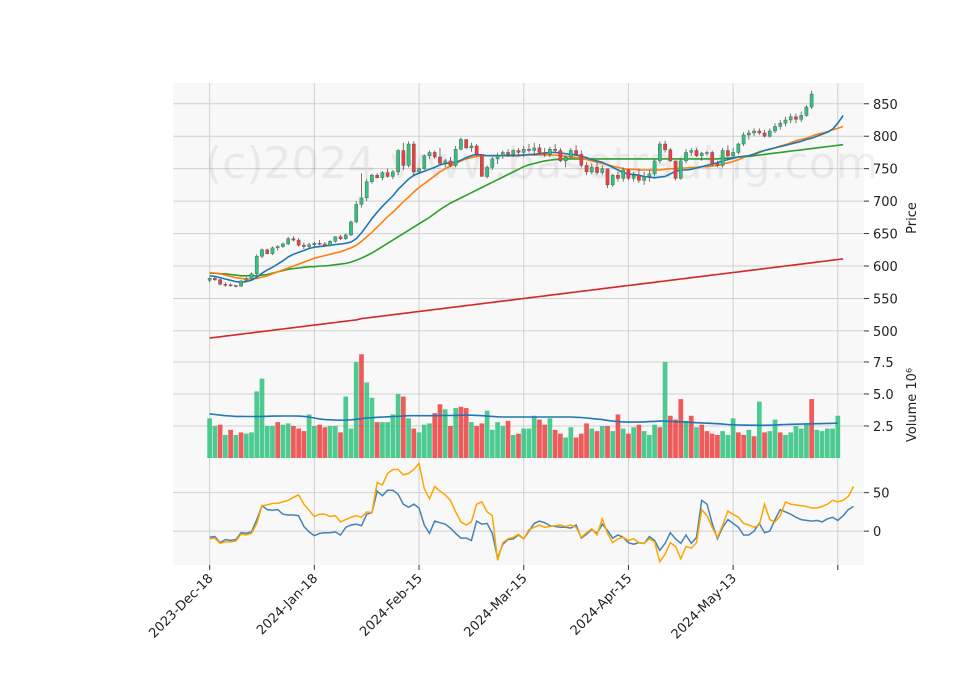 The height and width of the screenshot is (690, 960). I want to click on x-tick-label-4: 2024-Apr-15, so click(601, 604).